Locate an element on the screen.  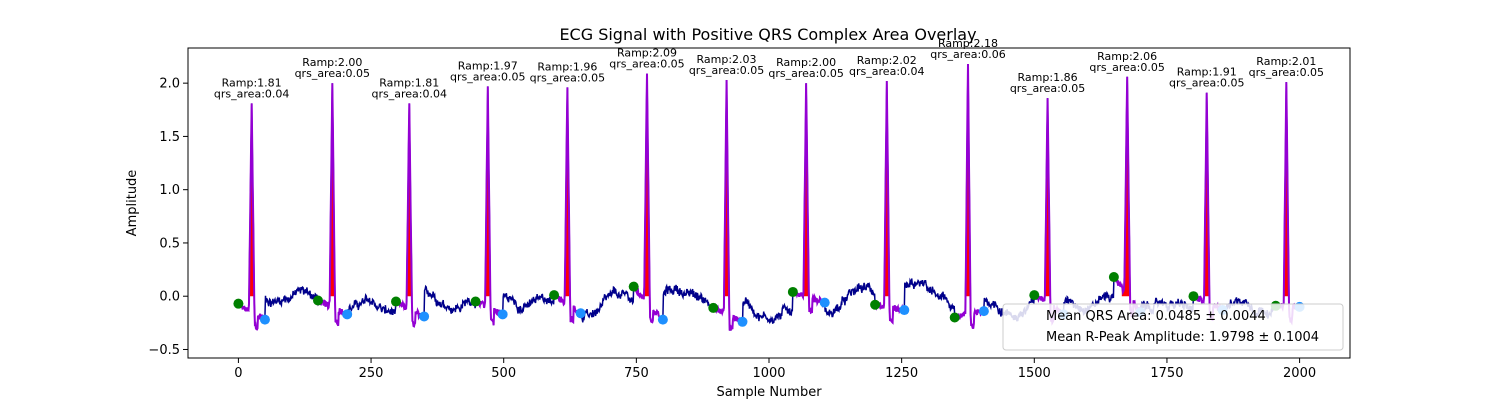
y-tick-label: 2.0 is located at coordinates (169, 84).